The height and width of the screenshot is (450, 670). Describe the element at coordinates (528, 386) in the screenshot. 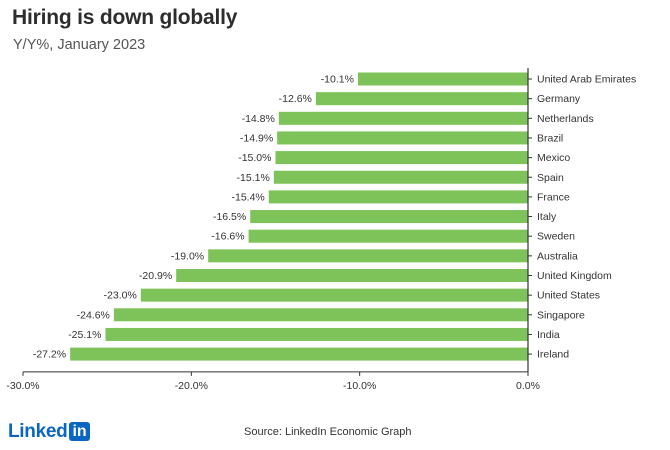

I see `x-tick-label: 0.0%` at that location.